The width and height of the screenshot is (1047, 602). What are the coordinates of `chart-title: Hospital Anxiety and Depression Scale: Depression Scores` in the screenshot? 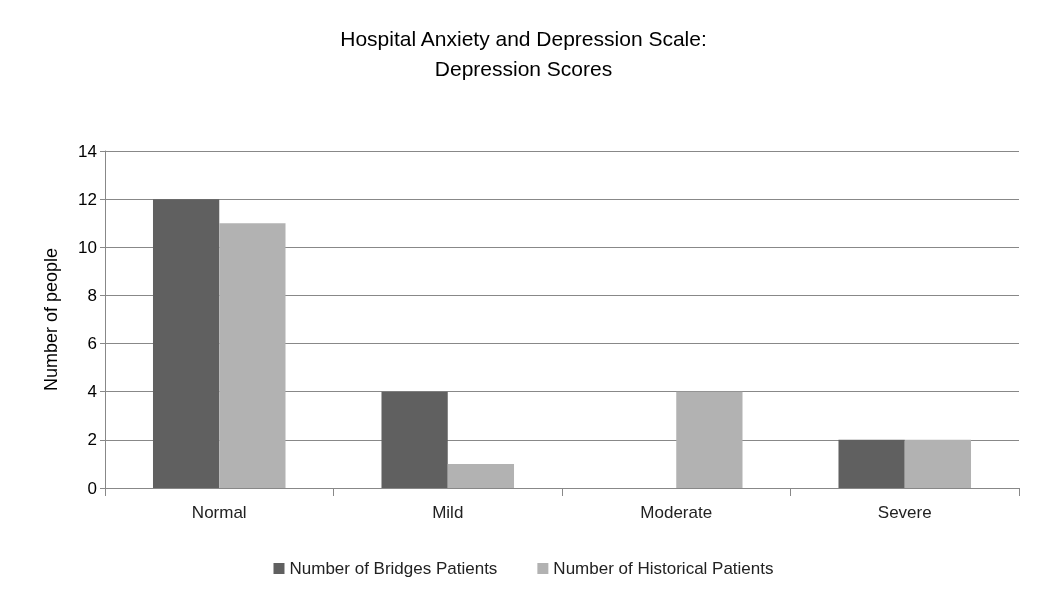 It's located at (523, 53).